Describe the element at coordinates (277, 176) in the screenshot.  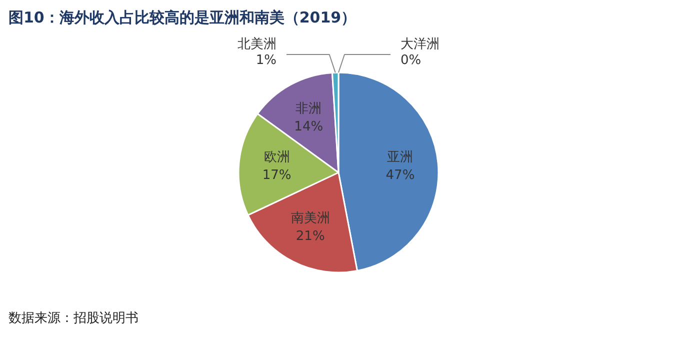
I see `data-label: 17%` at that location.